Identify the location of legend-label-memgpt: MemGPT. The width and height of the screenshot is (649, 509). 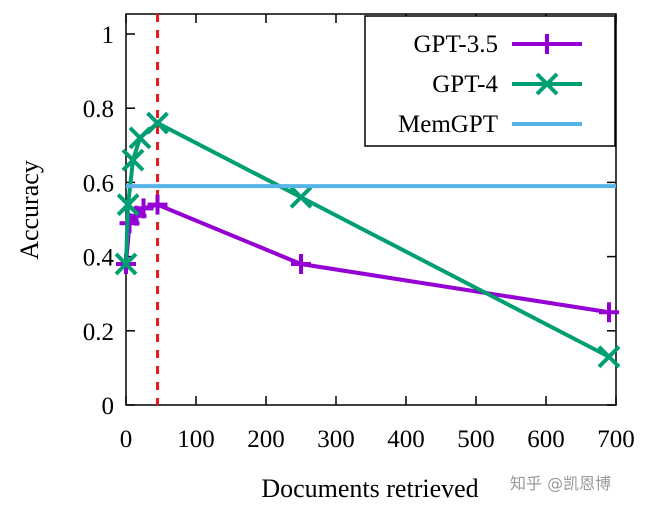
(448, 124).